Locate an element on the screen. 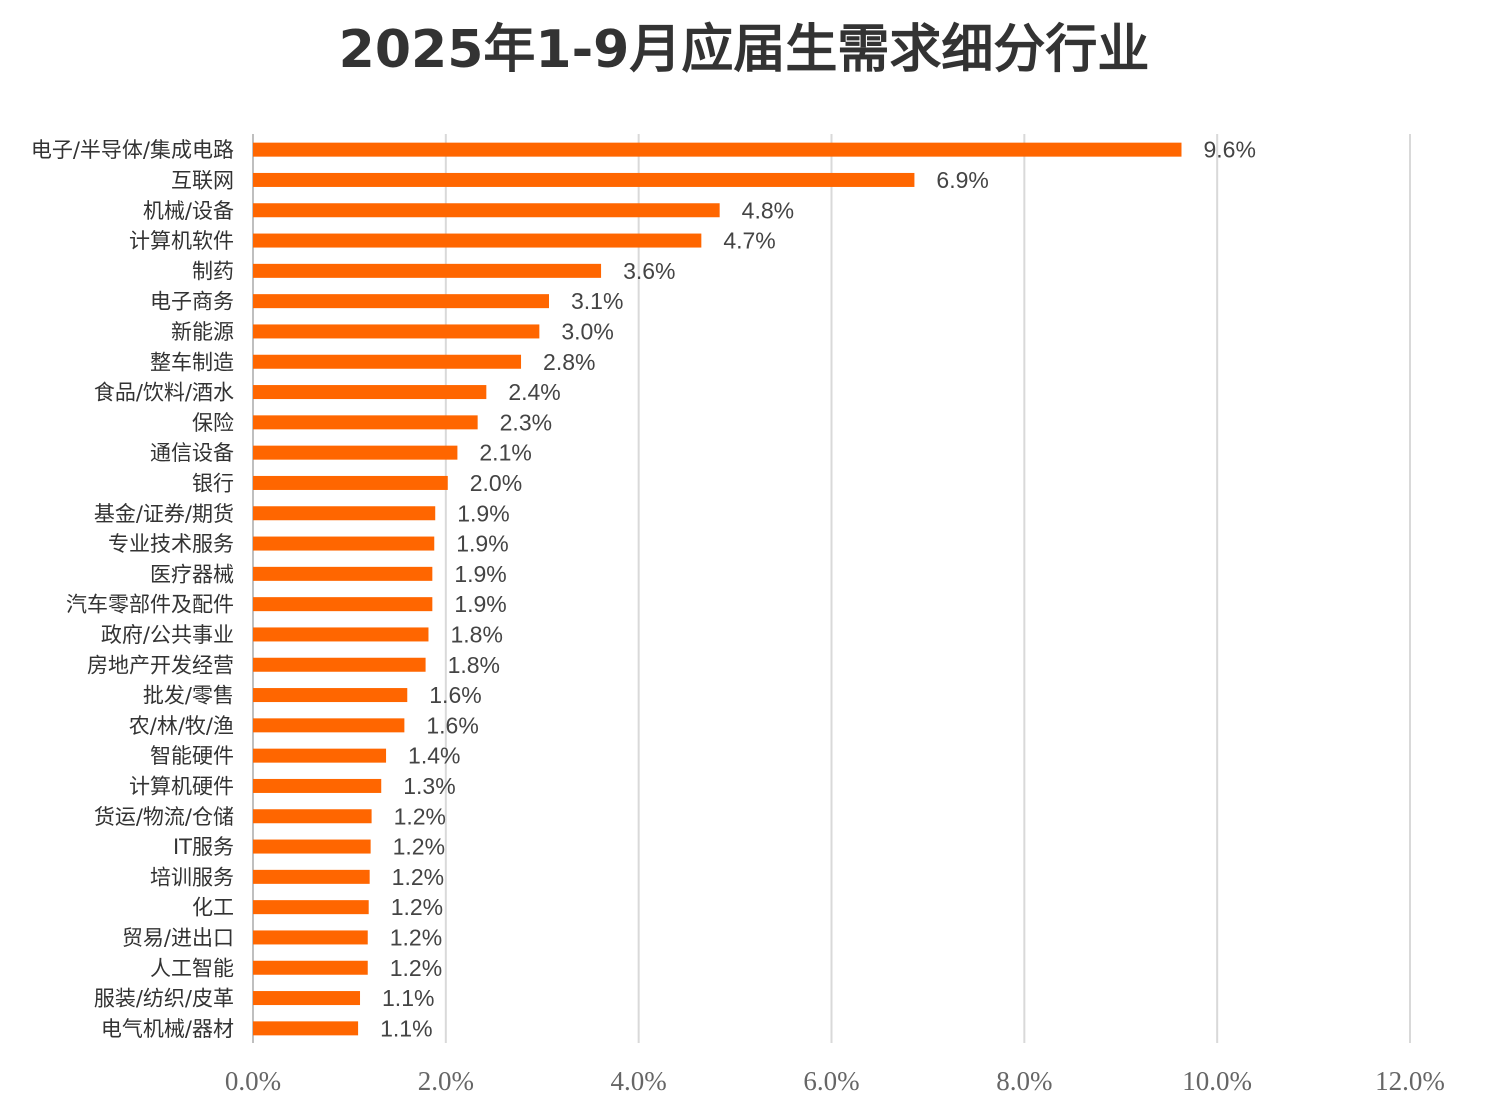 The image size is (1499, 1118). data-label: 4.7% is located at coordinates (749, 241).